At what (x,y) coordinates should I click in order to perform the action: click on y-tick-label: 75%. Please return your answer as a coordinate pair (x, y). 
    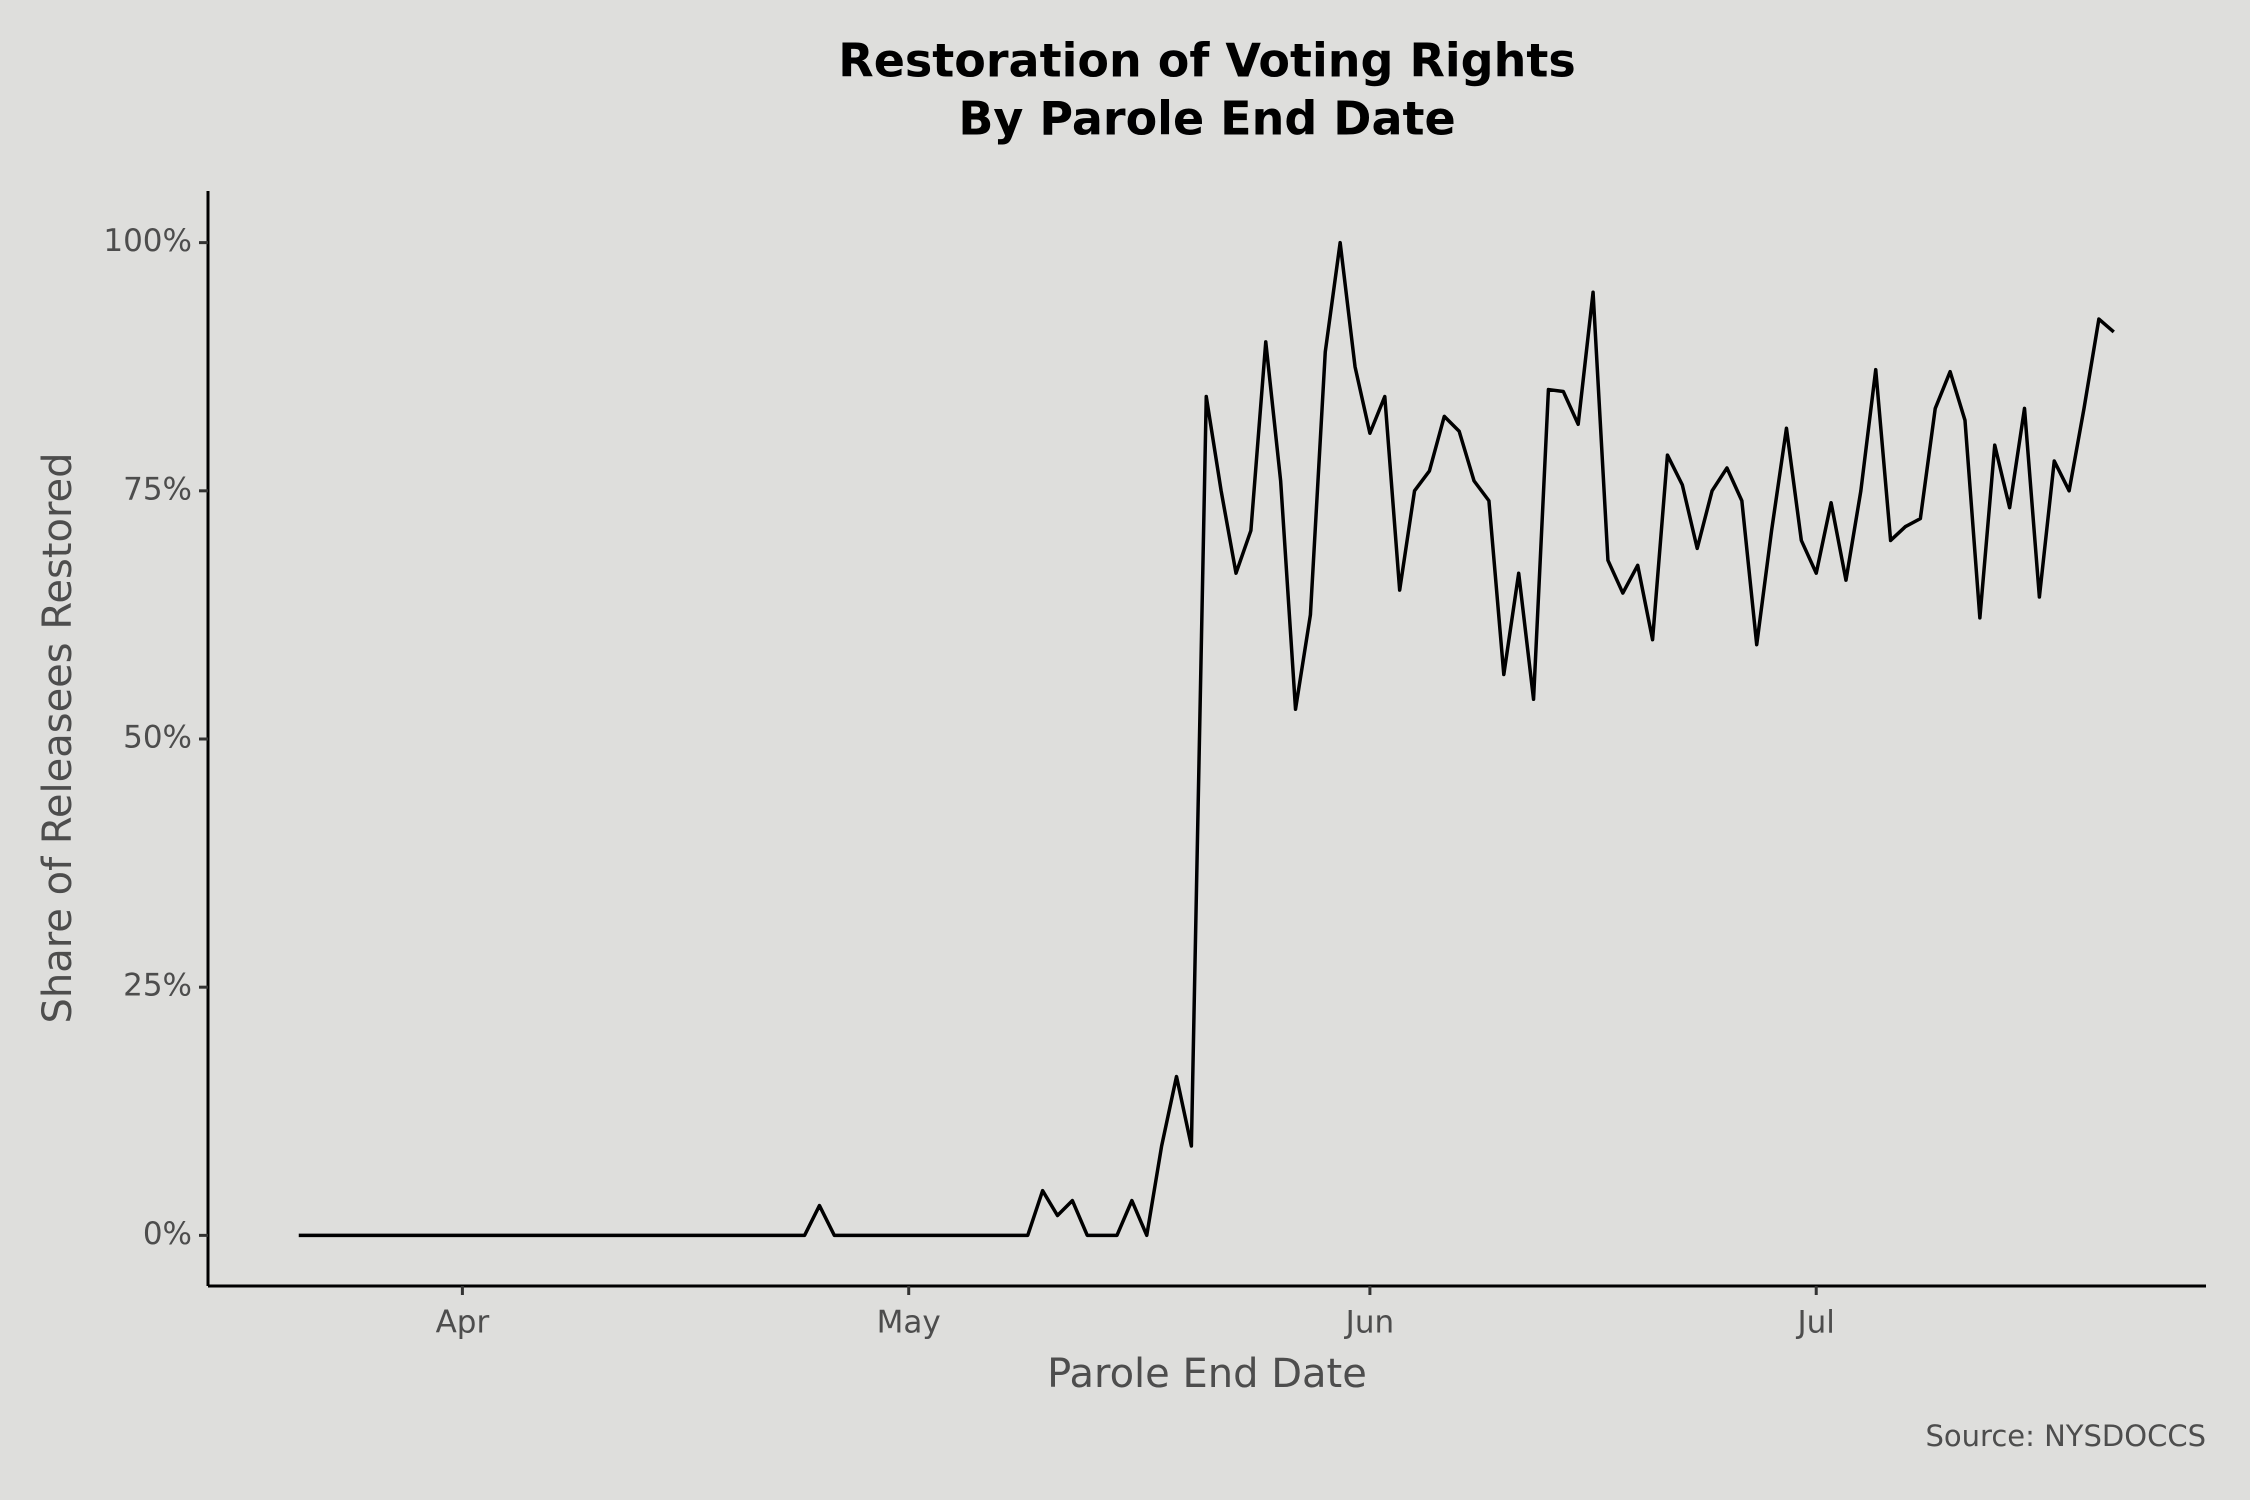
    Looking at the image, I should click on (157, 489).